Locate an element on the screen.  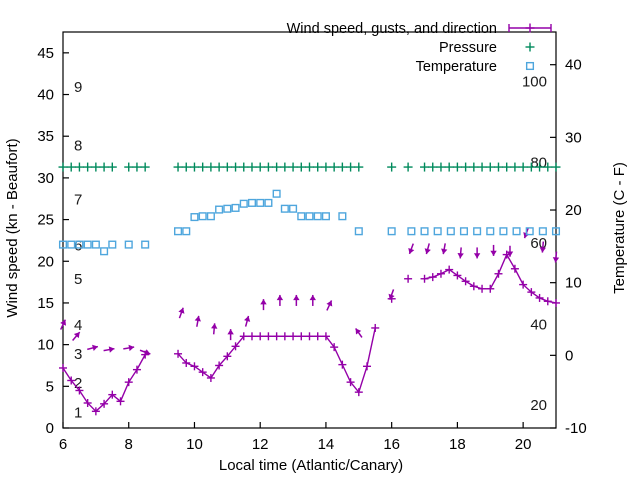
y-tick-label: 35 is located at coordinates (45, 136).